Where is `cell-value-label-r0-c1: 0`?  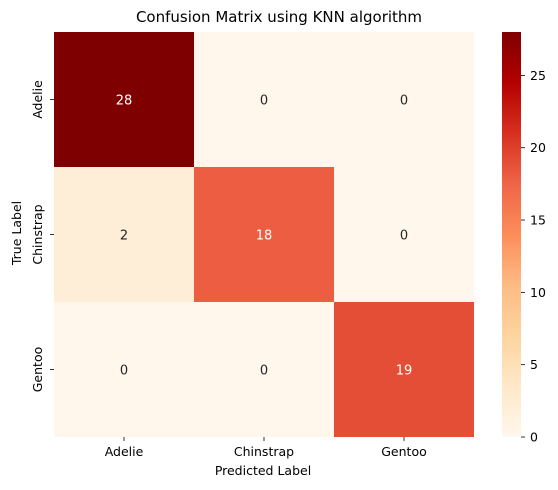
cell-value-label-r0-c1: 0 is located at coordinates (264, 101).